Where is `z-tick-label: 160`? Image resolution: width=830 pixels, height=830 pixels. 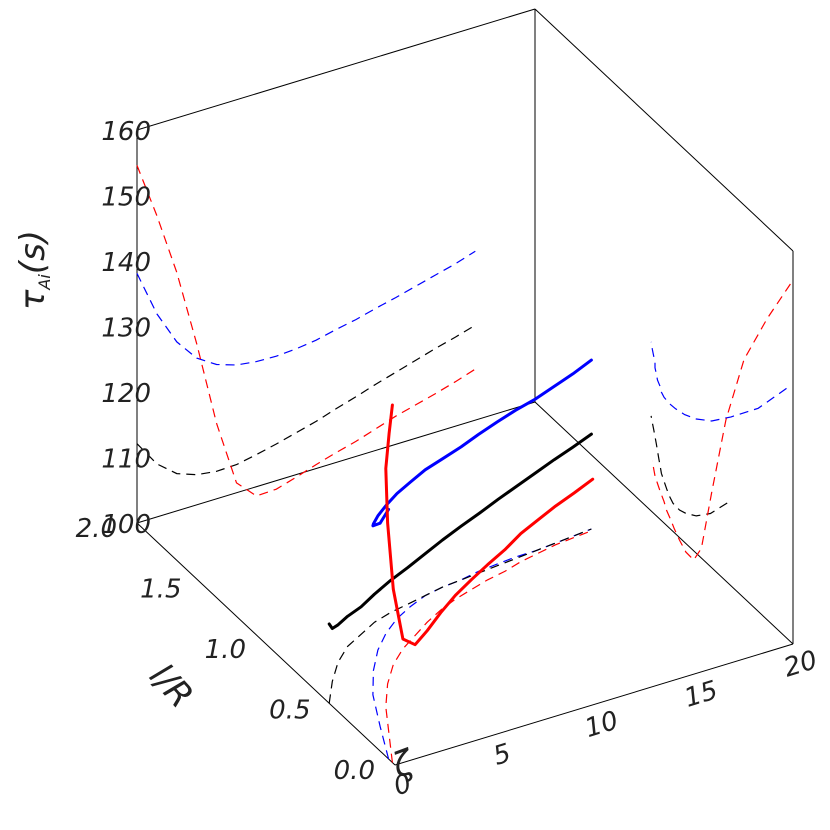 z-tick-label: 160 is located at coordinates (126, 132).